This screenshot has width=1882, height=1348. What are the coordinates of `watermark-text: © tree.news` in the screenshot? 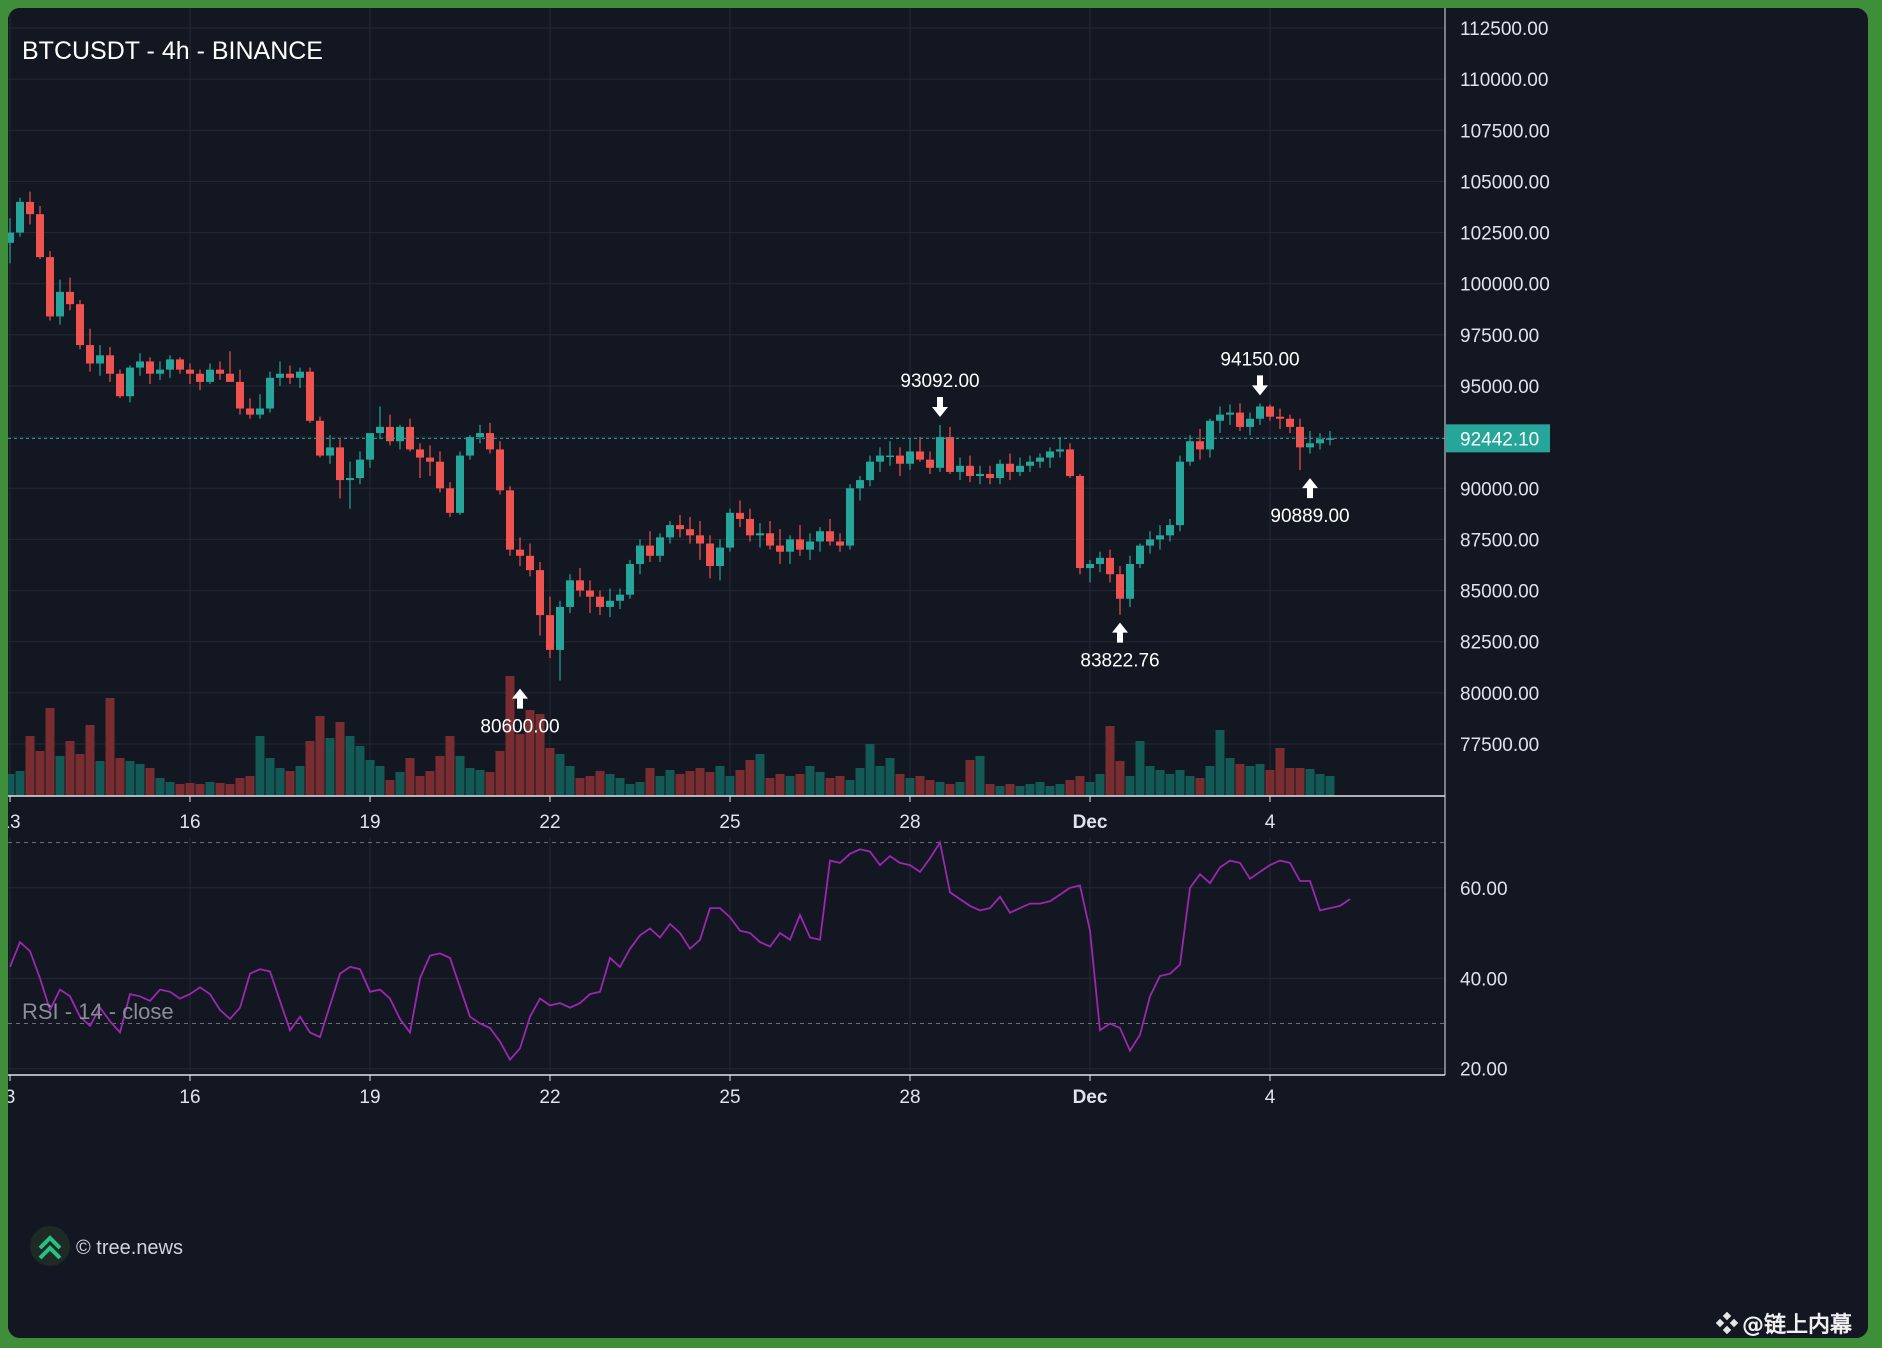 It's located at (129, 1248).